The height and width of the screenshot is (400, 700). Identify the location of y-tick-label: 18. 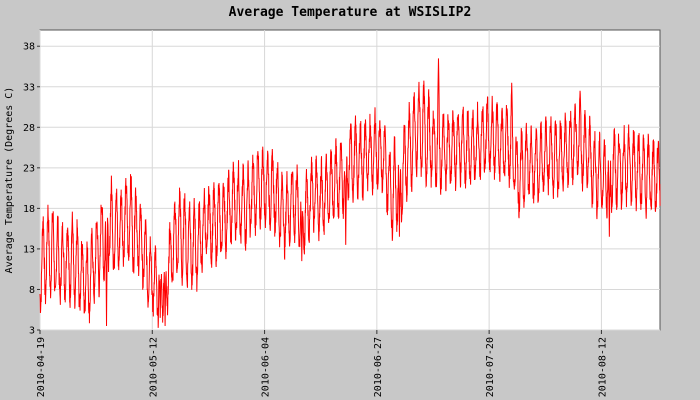
(29, 209).